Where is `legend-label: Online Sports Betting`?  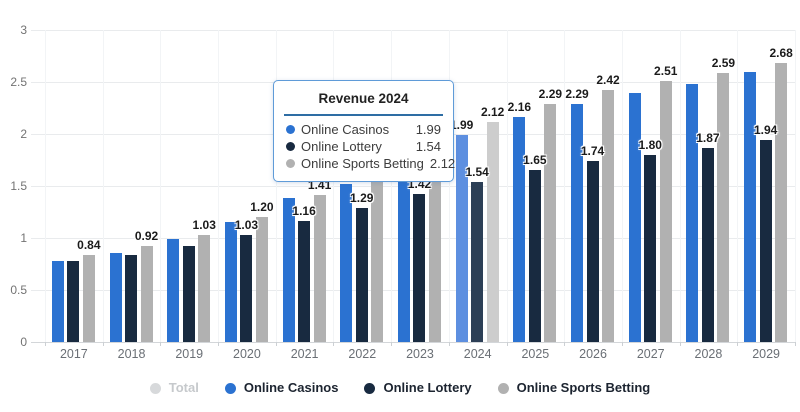 legend-label: Online Sports Betting is located at coordinates (583, 387).